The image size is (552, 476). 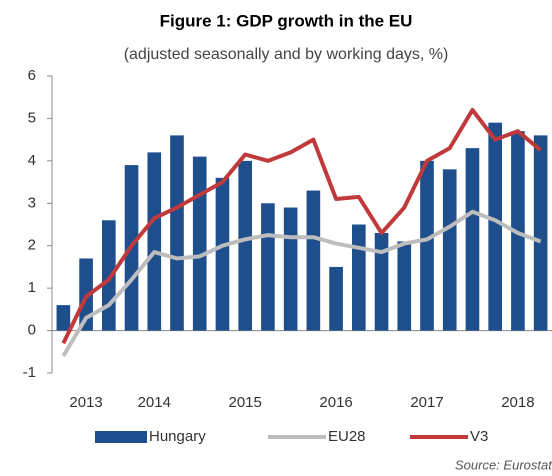 What do you see at coordinates (85, 402) in the screenshot?
I see `x-tick-label: 2013` at bounding box center [85, 402].